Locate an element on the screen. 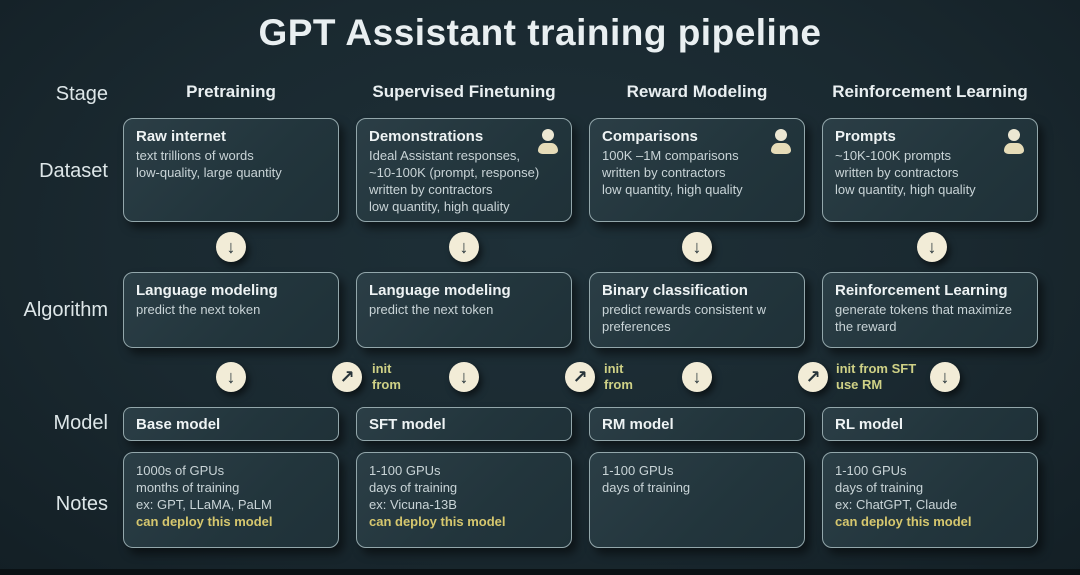  algorithm-box-supervised-finetuning: Language modeling predict the next token is located at coordinates (464, 310).